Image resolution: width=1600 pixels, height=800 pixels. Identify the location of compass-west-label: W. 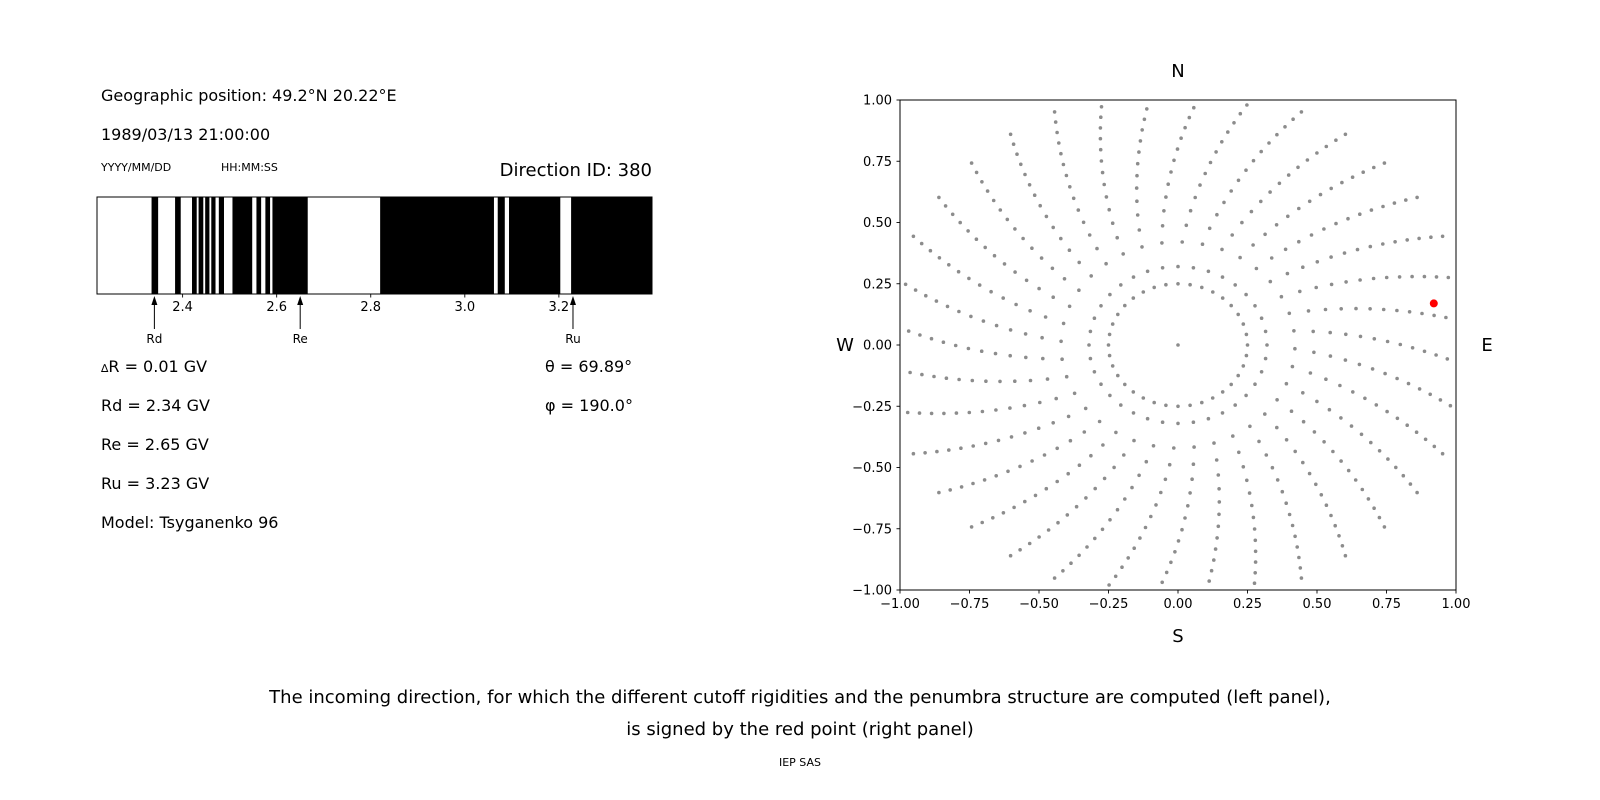
(845, 345).